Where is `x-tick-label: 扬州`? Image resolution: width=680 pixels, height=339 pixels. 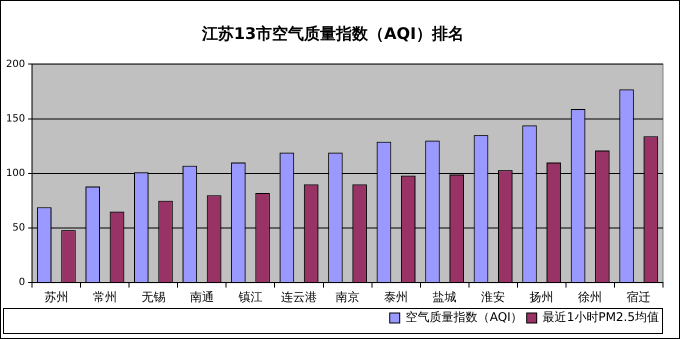
x-tick-label: 扬州 is located at coordinates (542, 297).